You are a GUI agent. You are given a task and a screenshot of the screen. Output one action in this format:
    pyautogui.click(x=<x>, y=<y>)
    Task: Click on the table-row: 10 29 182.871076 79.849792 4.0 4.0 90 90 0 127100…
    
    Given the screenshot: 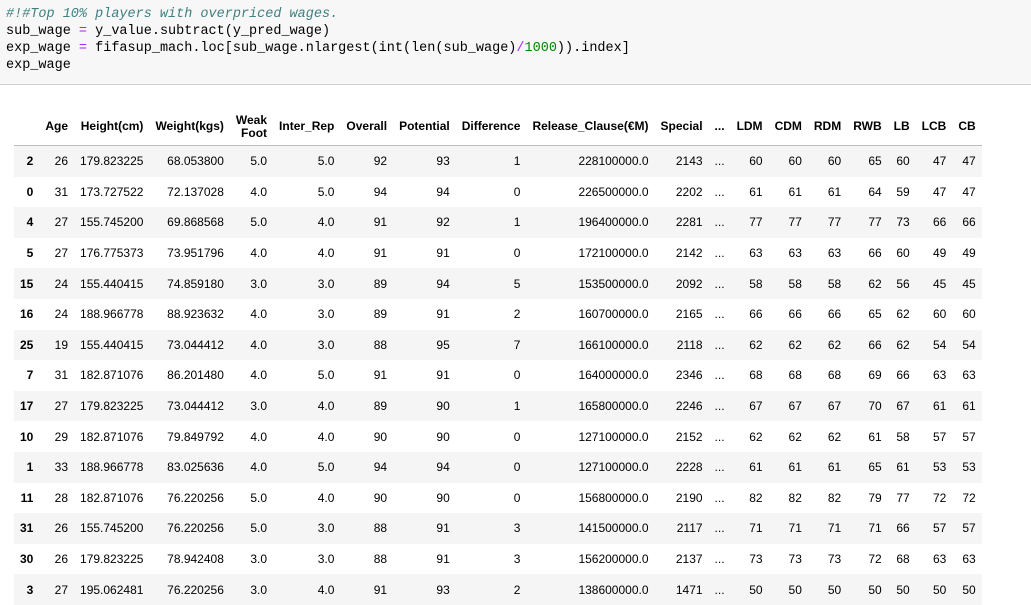 What is the action you would take?
    pyautogui.click(x=498, y=436)
    